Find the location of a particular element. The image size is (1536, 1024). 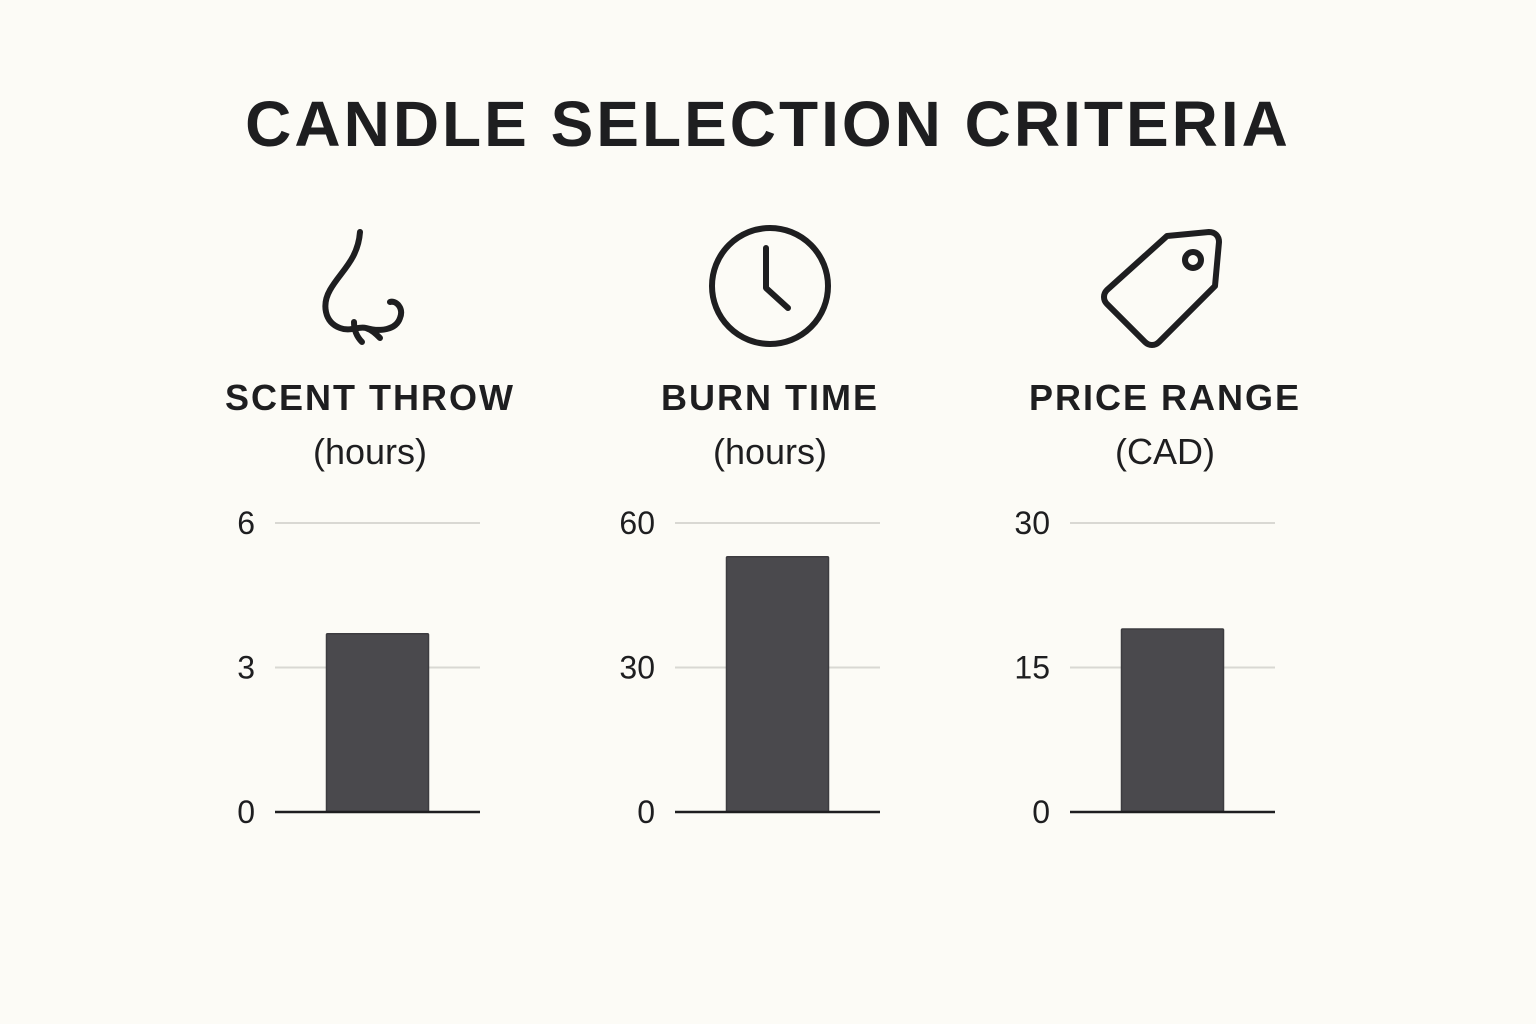

bar-chart: 0 30 60 is located at coordinates (749, 667).